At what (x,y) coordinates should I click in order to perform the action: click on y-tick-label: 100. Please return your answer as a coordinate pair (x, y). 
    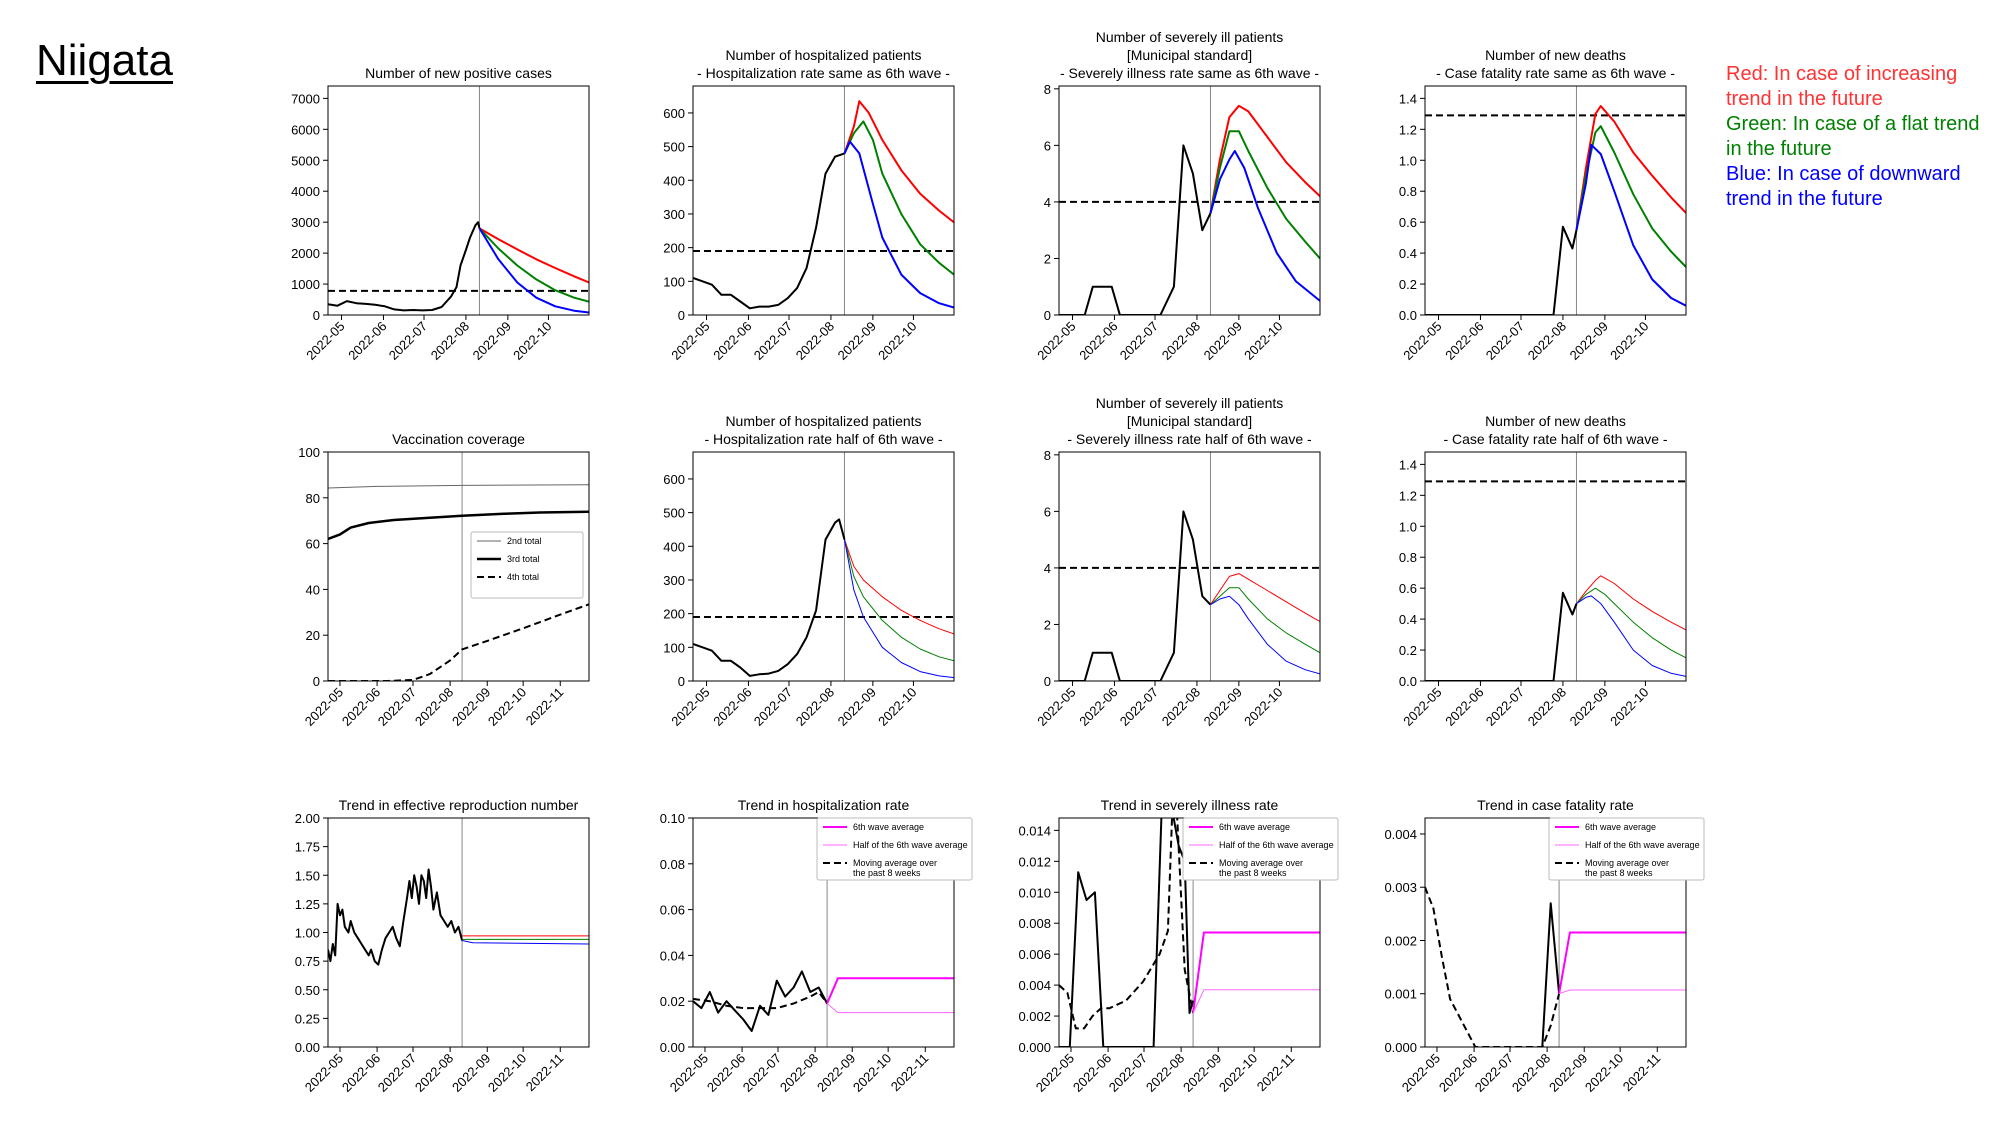
    Looking at the image, I should click on (674, 647).